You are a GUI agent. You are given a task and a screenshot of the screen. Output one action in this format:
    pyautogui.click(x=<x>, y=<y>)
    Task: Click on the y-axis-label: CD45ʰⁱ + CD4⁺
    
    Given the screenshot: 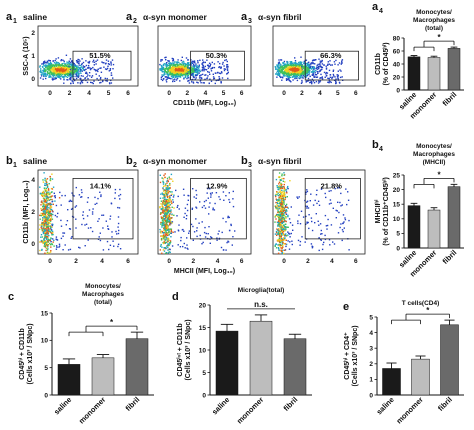 What is the action you would take?
    pyautogui.click(x=346, y=356)
    